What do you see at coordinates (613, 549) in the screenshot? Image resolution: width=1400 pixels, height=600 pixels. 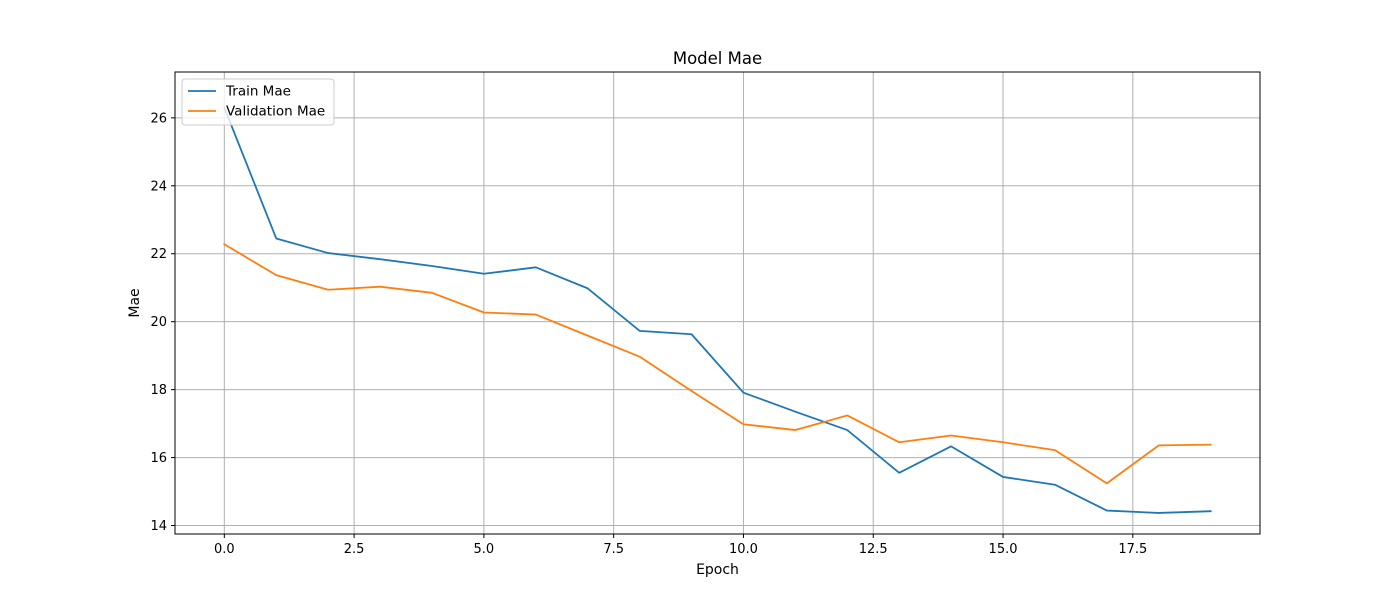 I see `x-tick-label: 7.5` at bounding box center [613, 549].